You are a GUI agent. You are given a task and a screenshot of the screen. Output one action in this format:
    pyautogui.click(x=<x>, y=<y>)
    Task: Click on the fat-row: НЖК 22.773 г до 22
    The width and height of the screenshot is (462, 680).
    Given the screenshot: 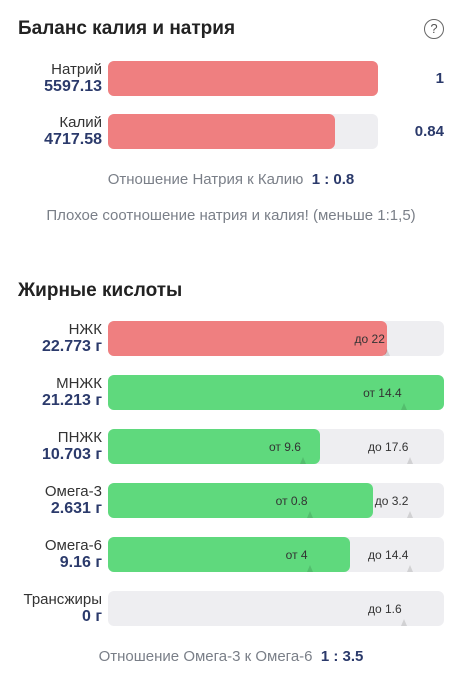 What is the action you would take?
    pyautogui.click(x=231, y=339)
    